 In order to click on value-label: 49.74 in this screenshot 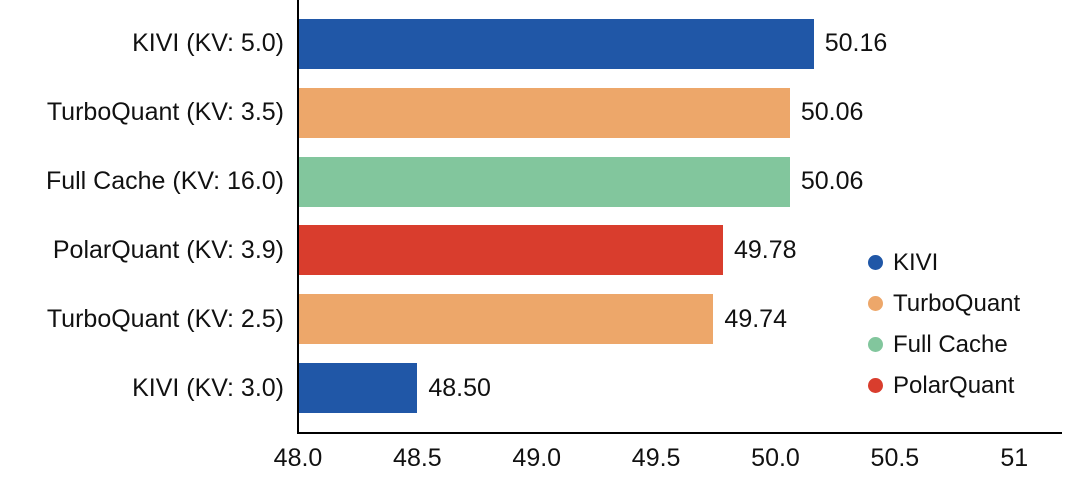, I will do `click(755, 318)`.